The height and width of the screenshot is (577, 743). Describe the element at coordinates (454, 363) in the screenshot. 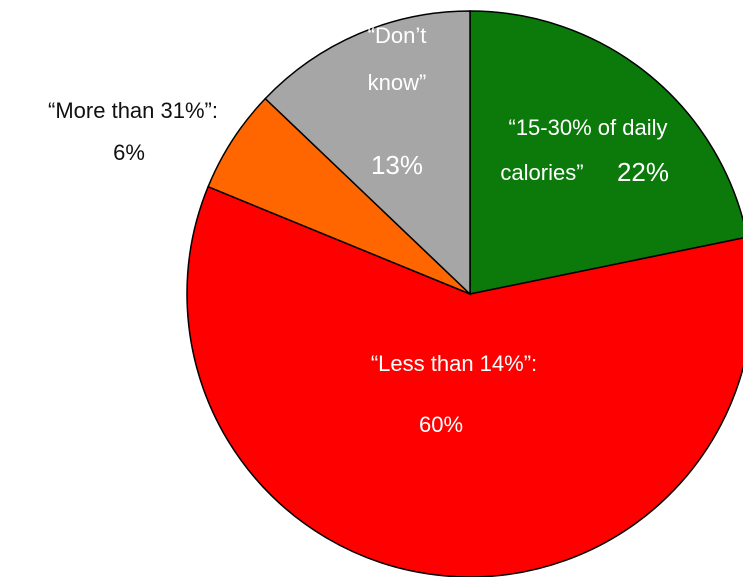

I see `slice-label-less-than-14: “Less than 14%”:` at that location.